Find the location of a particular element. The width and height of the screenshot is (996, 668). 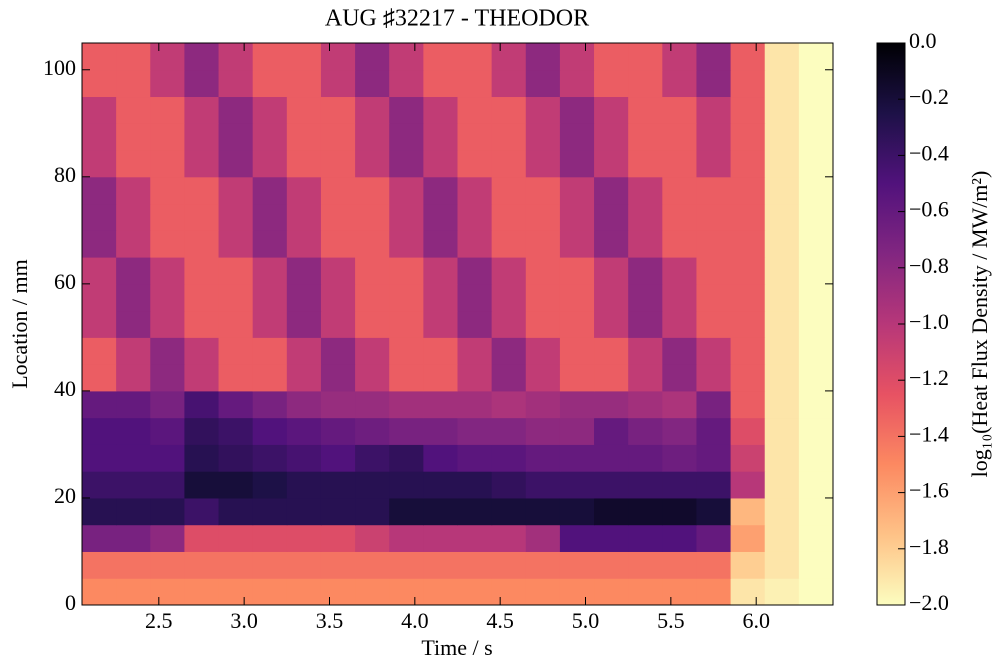

colorbar-tick-label: −1.2 is located at coordinates (929, 377).